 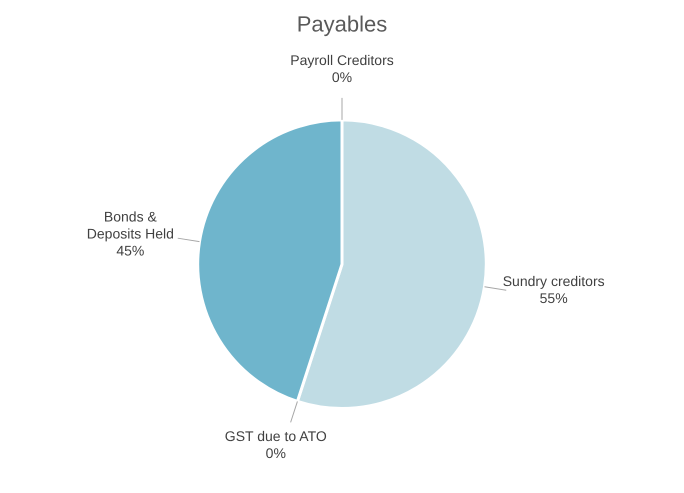 What do you see at coordinates (275, 436) in the screenshot?
I see `legend-label: GST due to ATO` at bounding box center [275, 436].